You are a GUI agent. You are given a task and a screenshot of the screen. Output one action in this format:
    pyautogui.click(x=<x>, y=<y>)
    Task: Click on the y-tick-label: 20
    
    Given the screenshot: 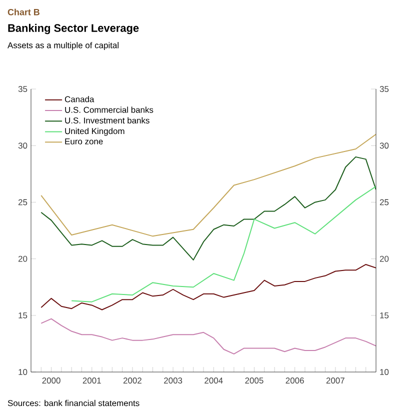 What is the action you would take?
    pyautogui.click(x=23, y=259)
    